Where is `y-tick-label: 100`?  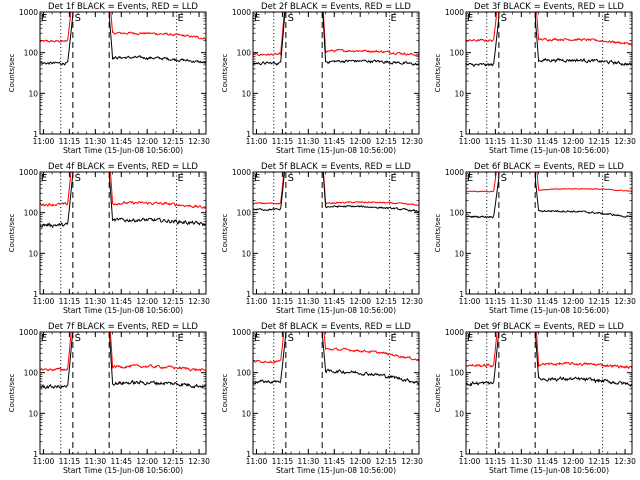
y-tick-label: 100 is located at coordinates (31, 213).